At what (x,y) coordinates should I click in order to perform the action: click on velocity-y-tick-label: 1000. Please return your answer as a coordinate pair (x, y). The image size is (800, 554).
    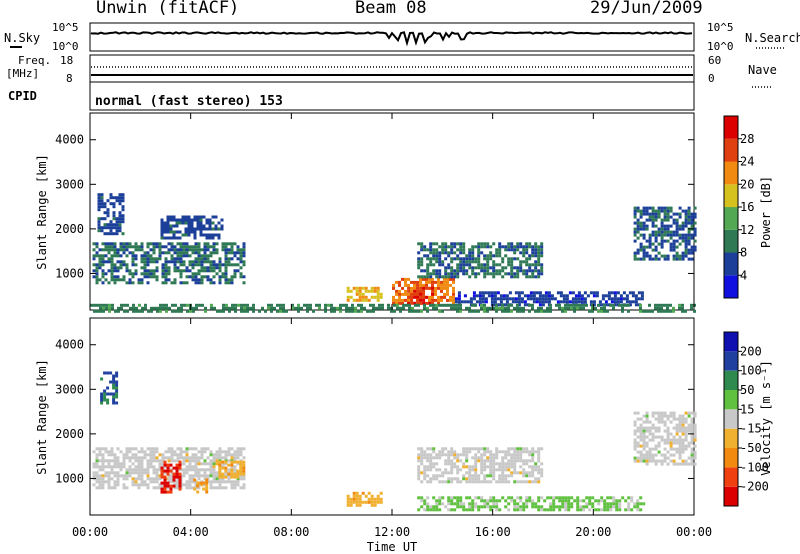
    Looking at the image, I should click on (69, 478).